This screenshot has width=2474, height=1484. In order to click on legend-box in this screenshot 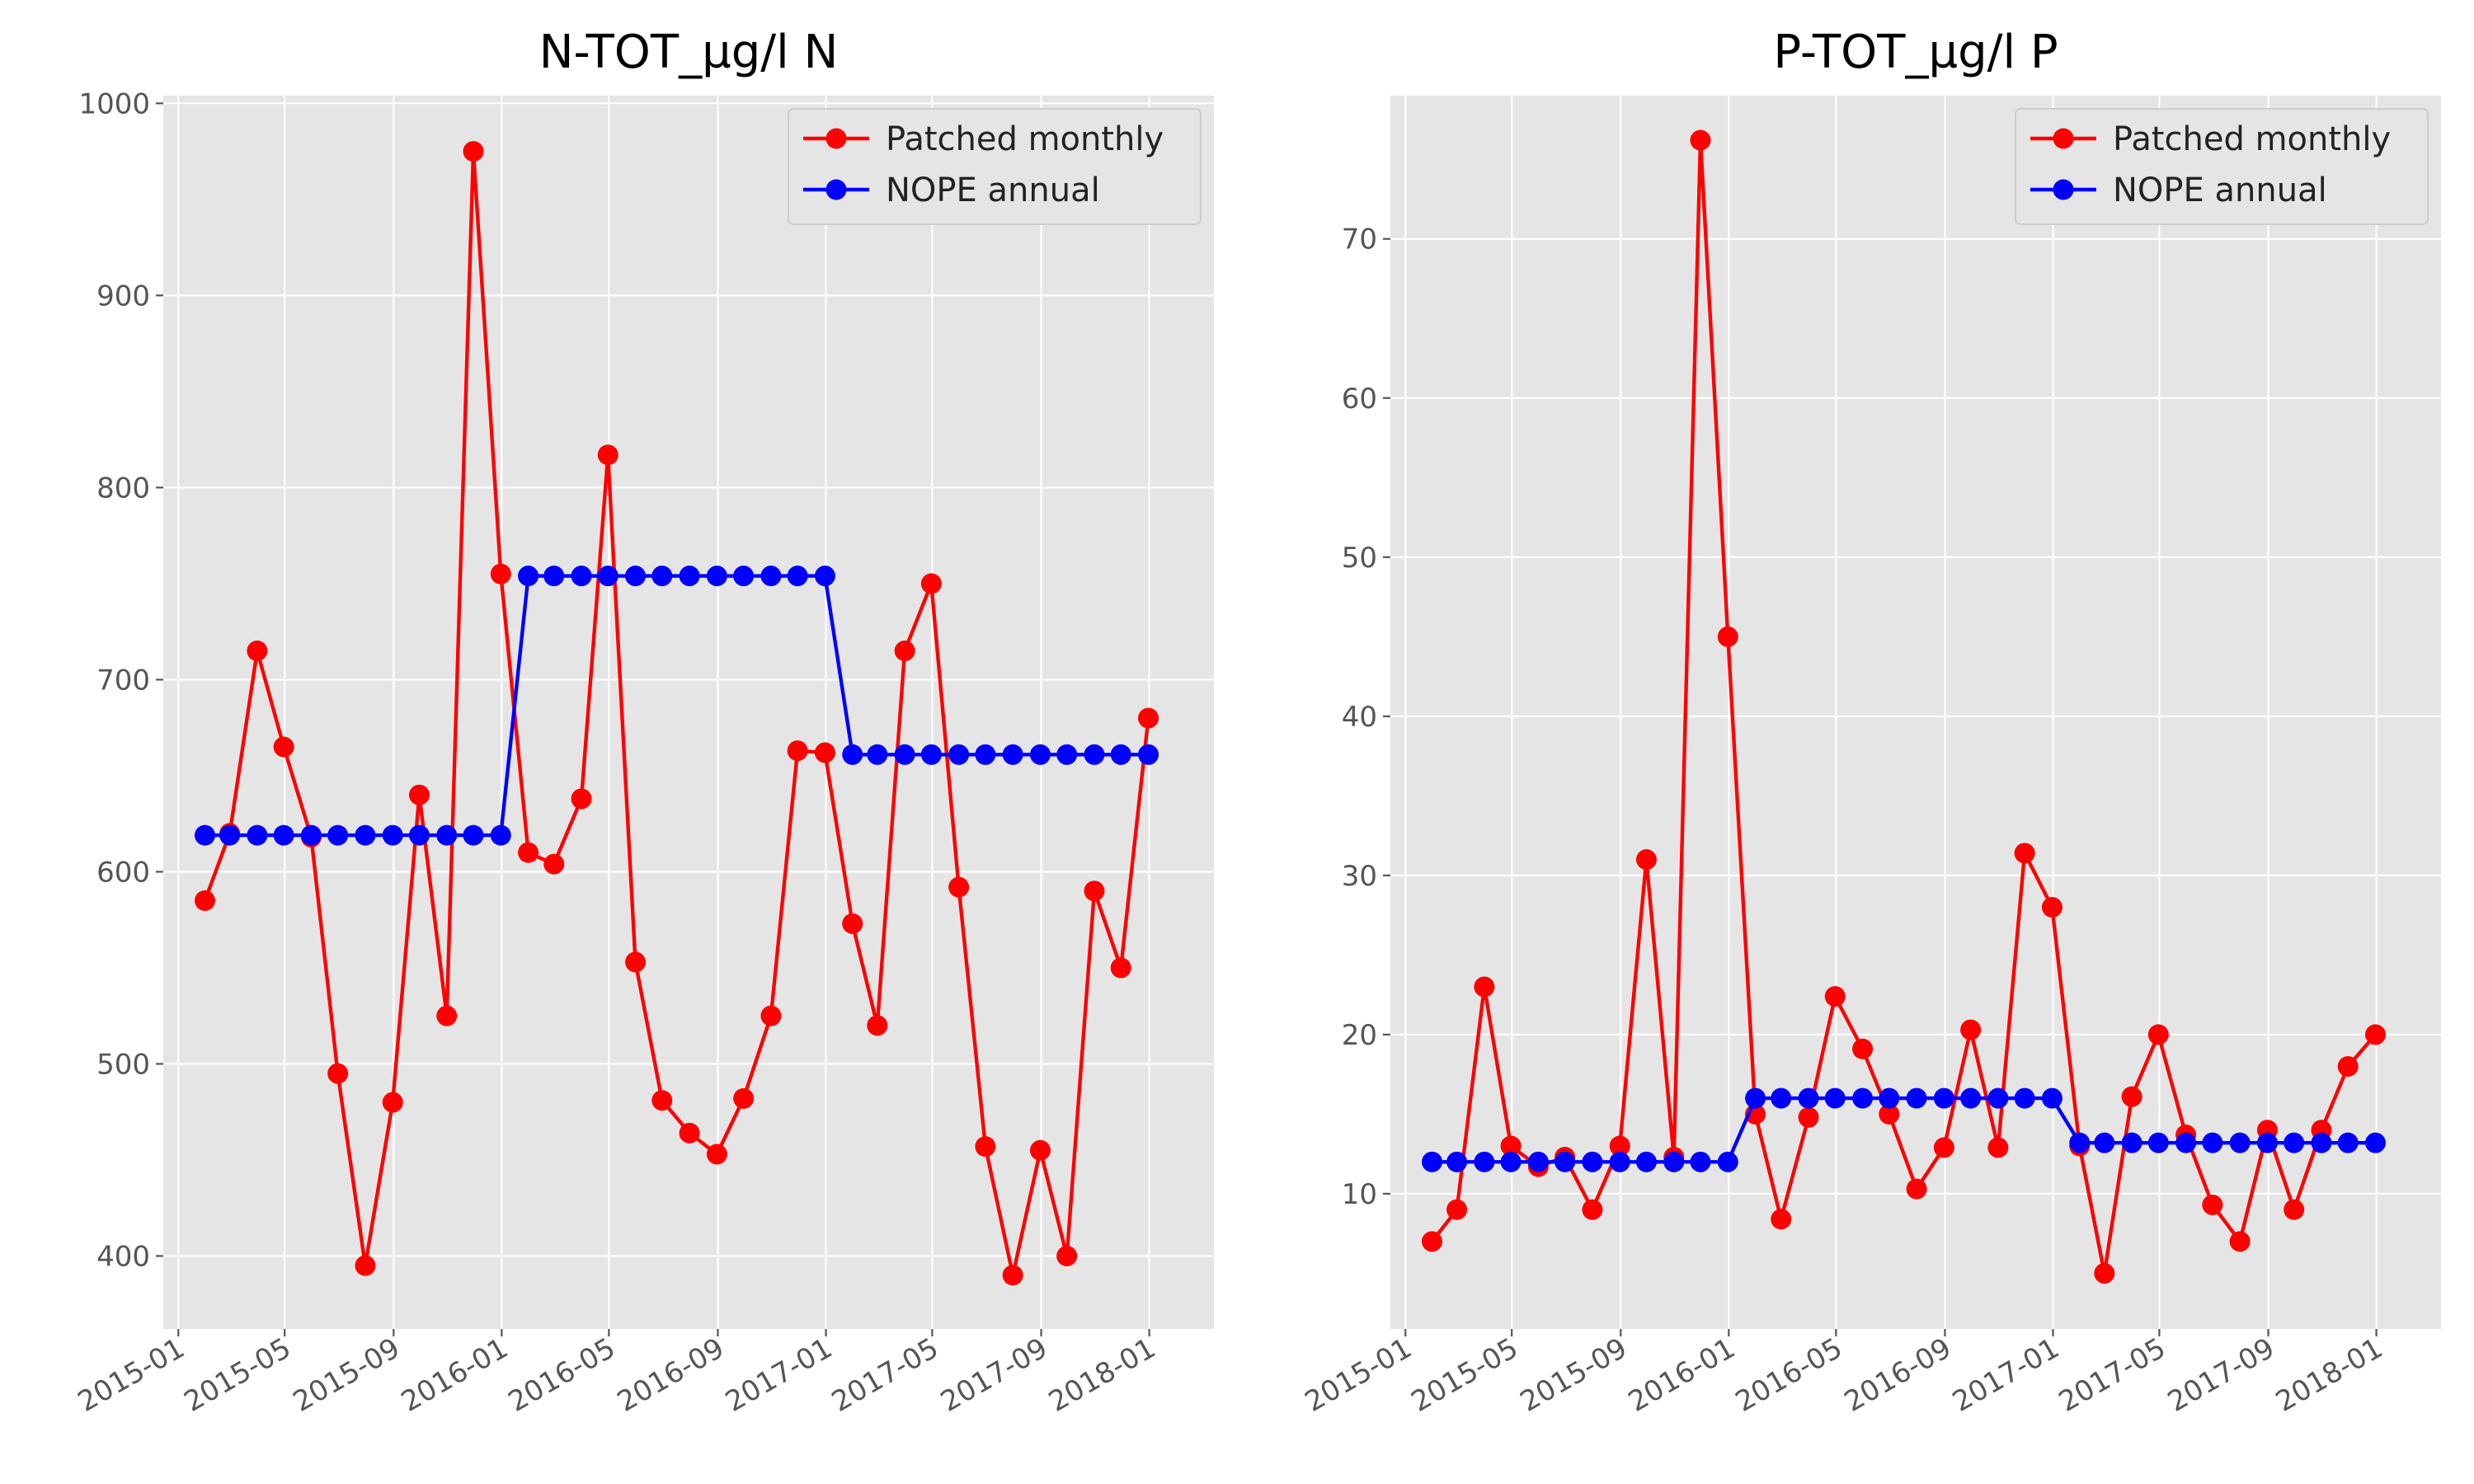, I will do `click(995, 166)`.